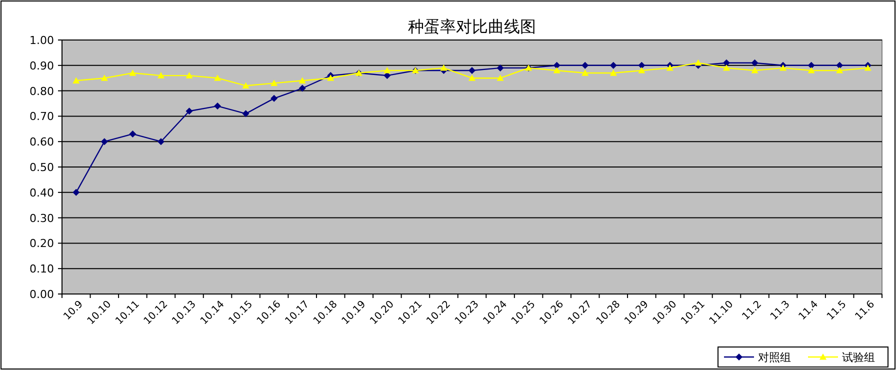  I want to click on y-tick-label: 0.50, so click(42, 167).